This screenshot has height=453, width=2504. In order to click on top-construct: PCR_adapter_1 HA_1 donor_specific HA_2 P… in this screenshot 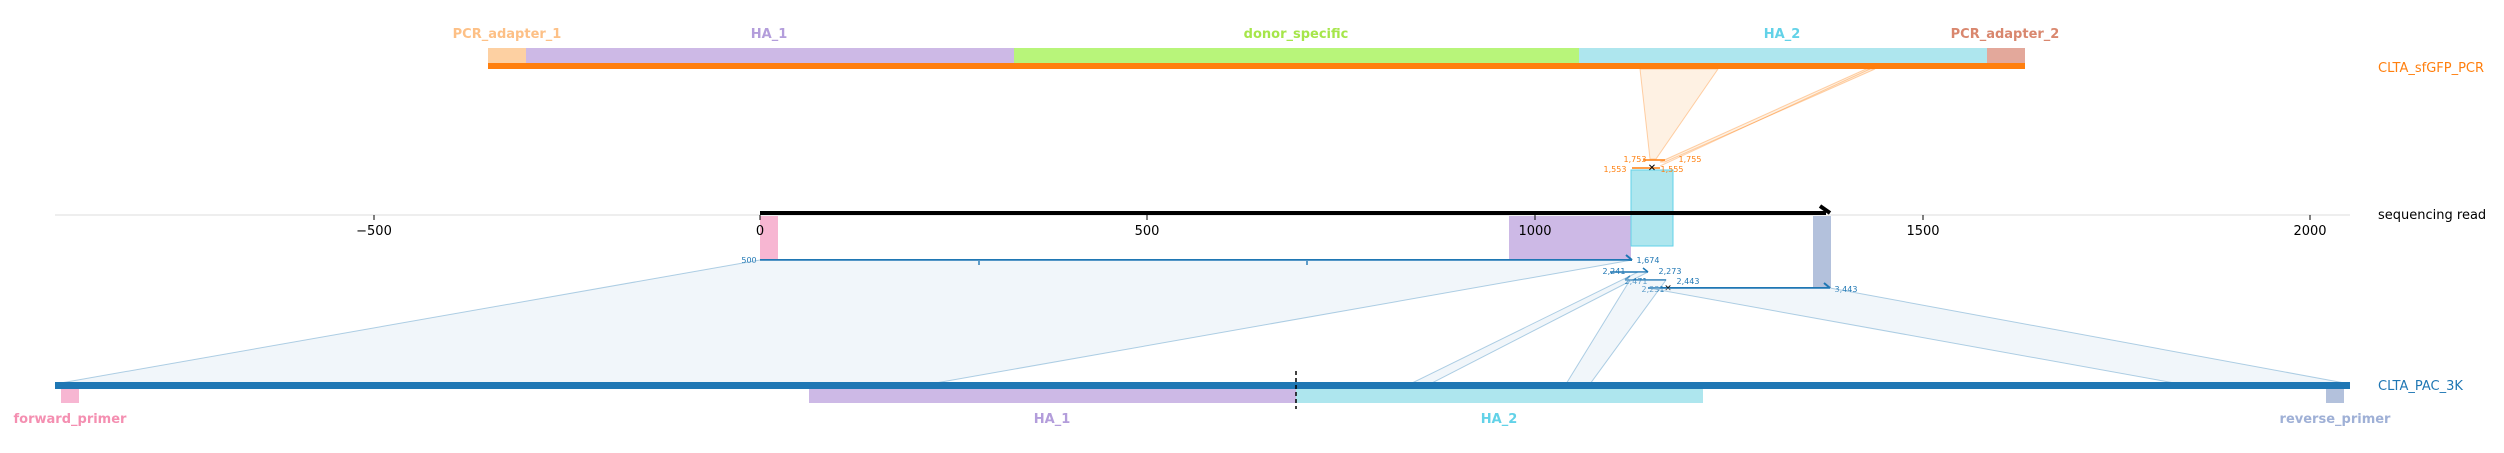, I will do `click(1468, 51)`.